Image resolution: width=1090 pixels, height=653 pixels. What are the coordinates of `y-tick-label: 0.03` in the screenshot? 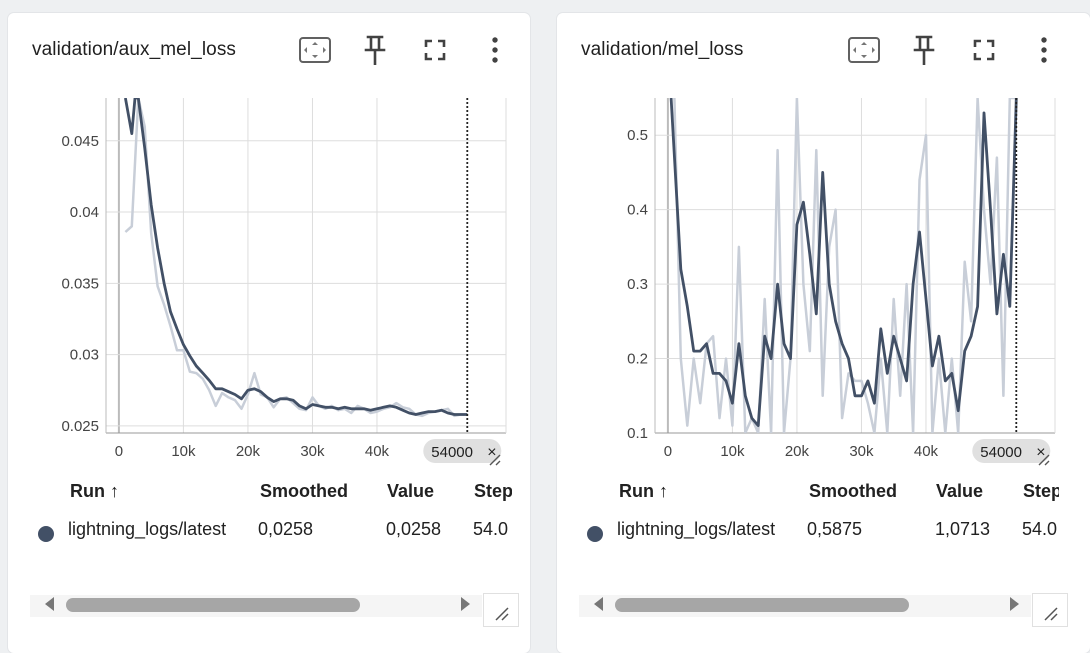 It's located at (84, 355).